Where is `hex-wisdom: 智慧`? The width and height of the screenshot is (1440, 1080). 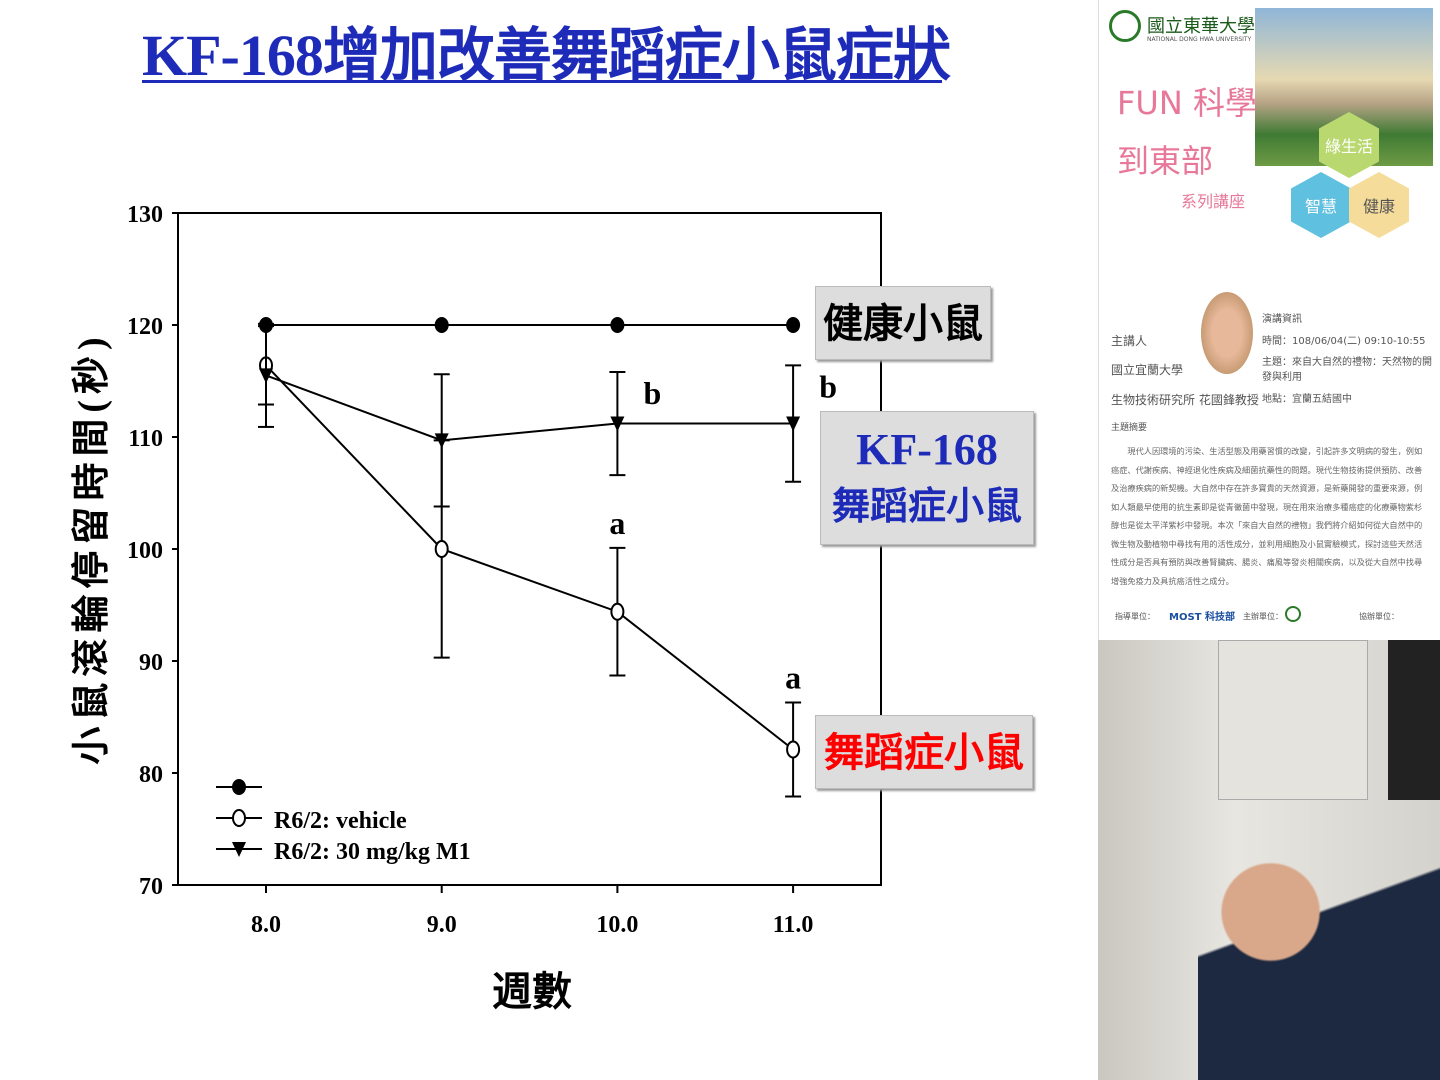
hex-wisdom: 智慧 is located at coordinates (1321, 205).